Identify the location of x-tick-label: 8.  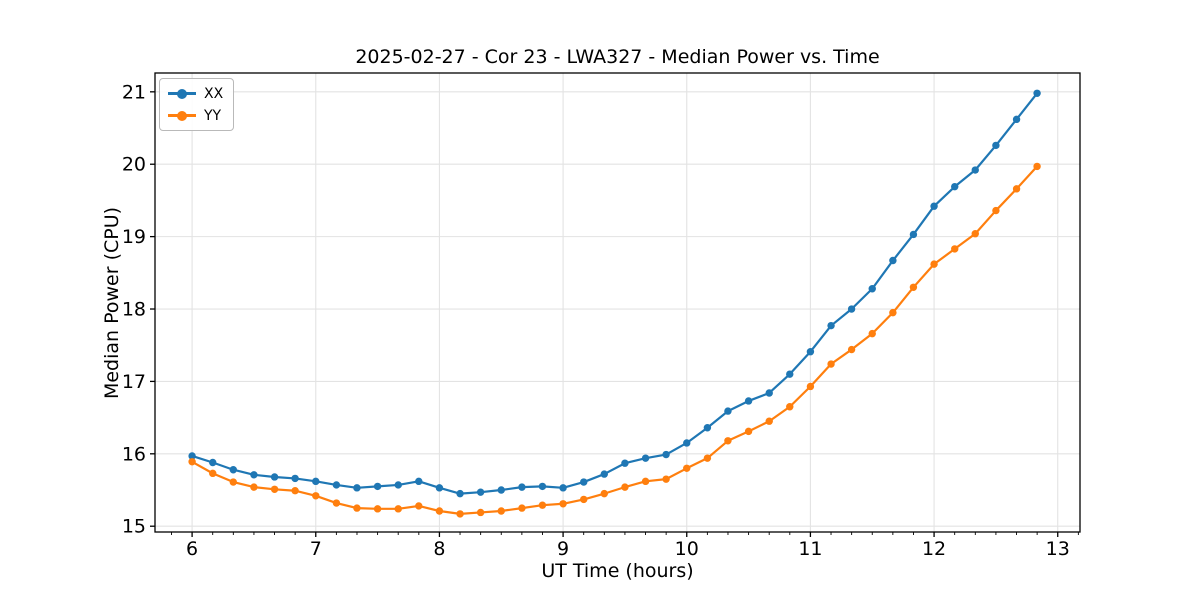
(439, 549).